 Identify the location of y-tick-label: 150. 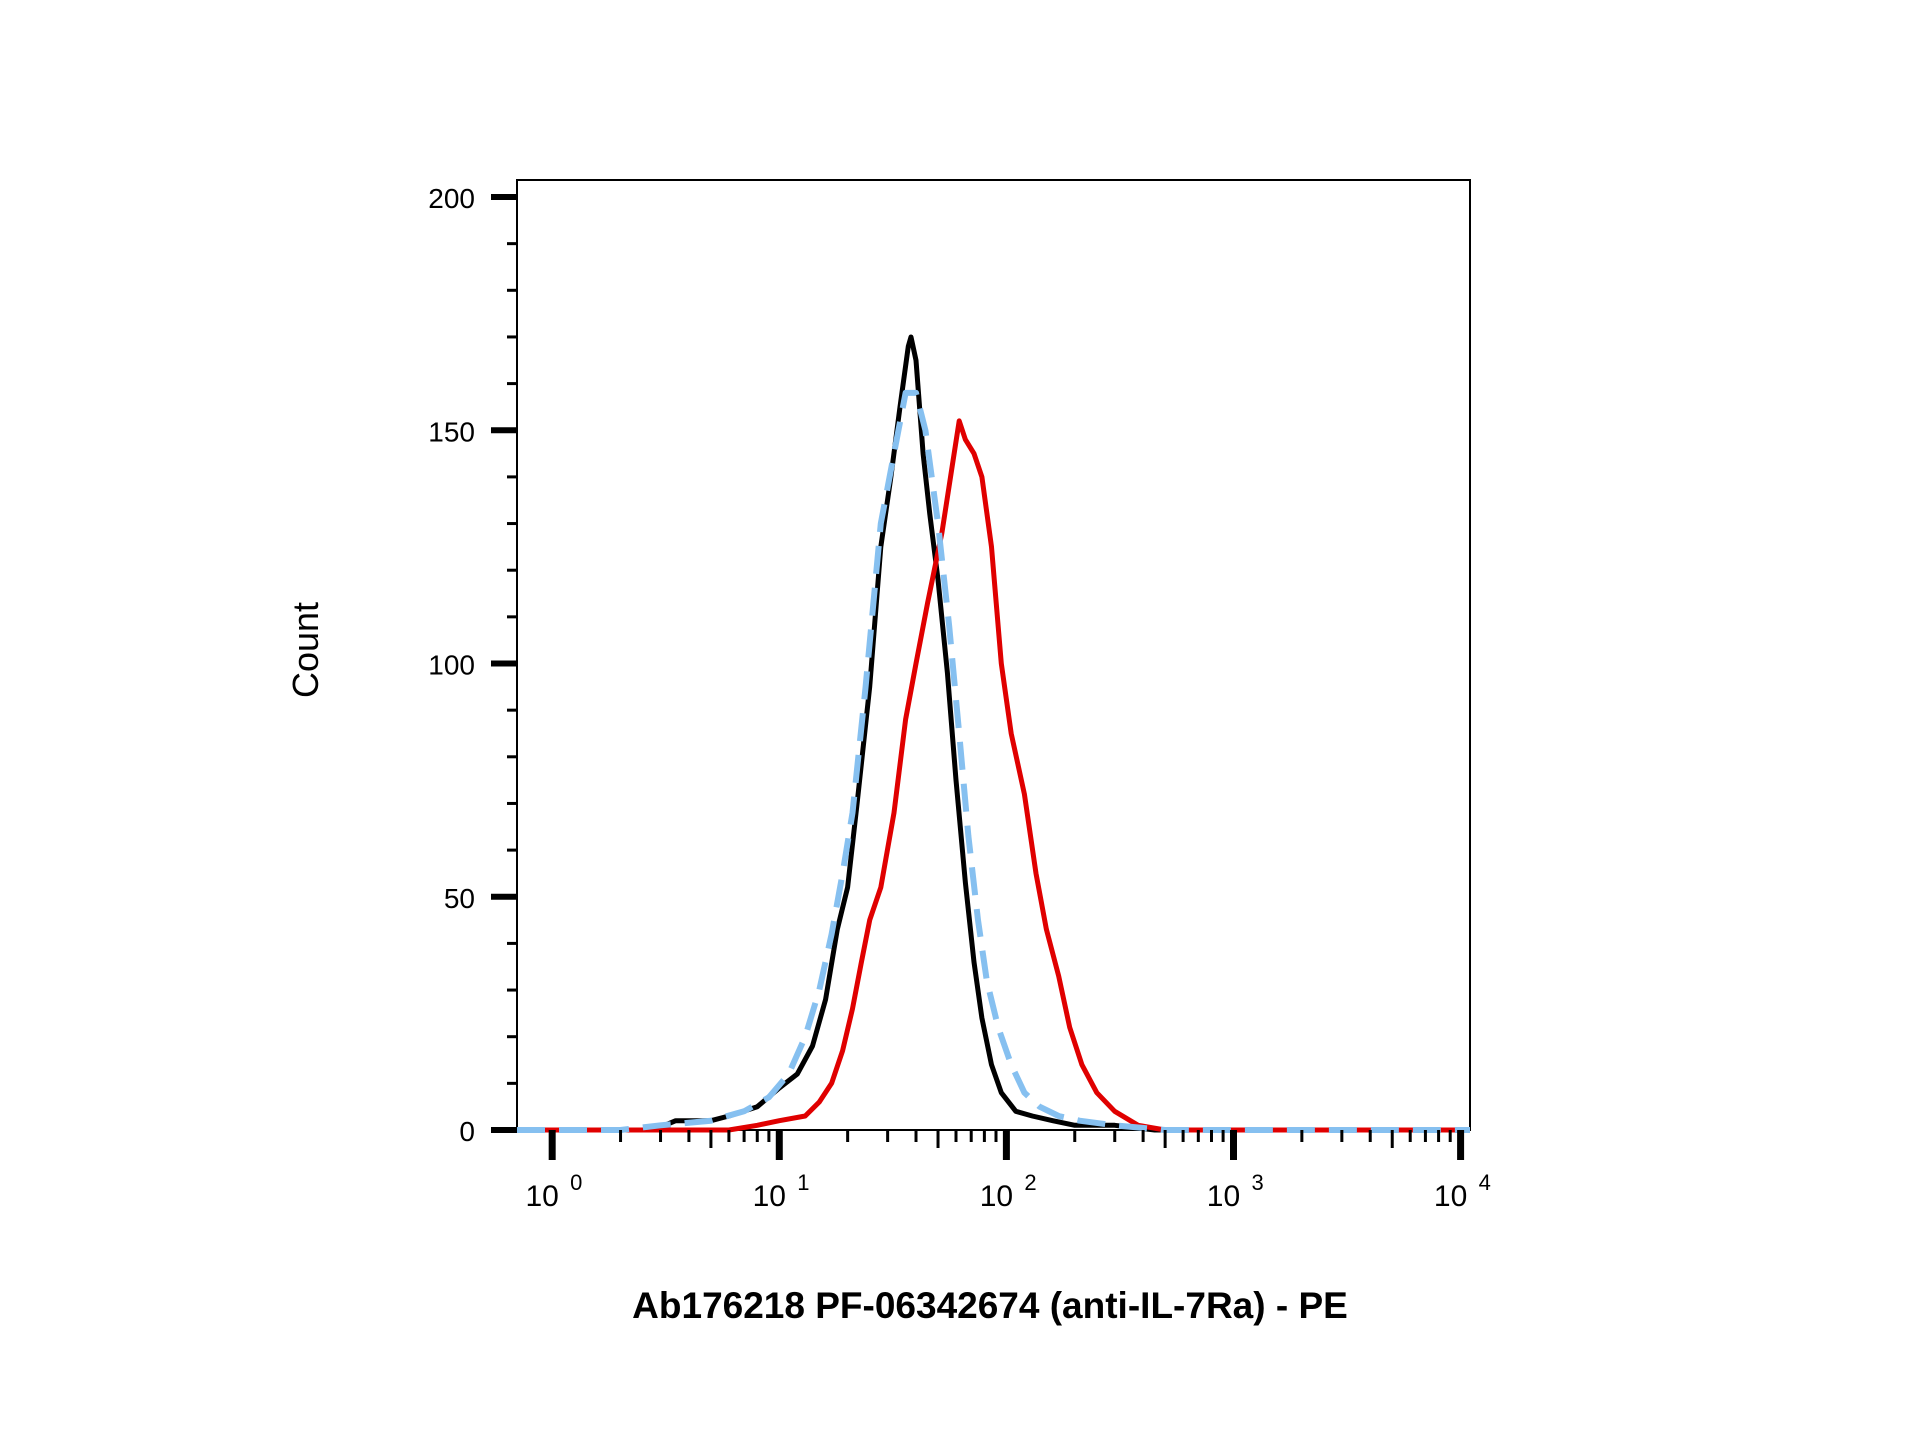
(451, 431).